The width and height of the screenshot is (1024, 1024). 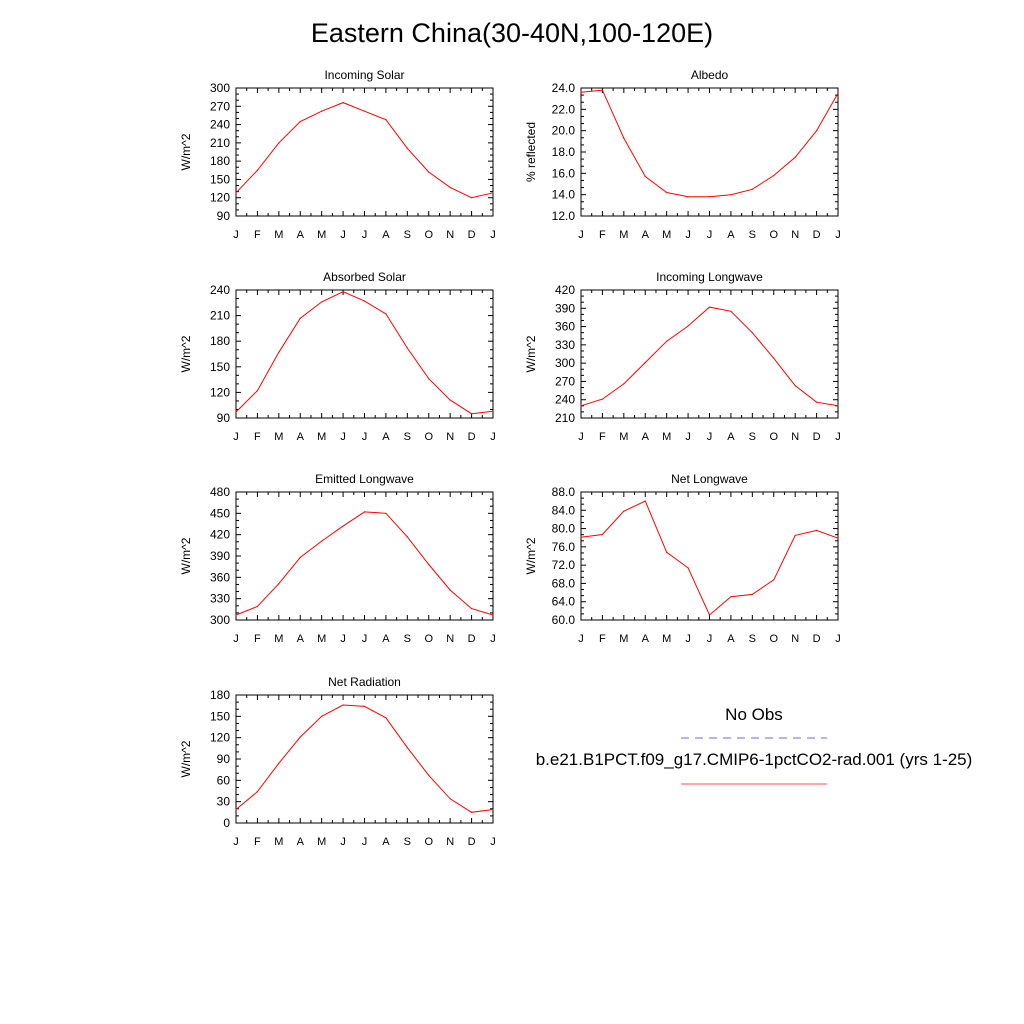 I want to click on y-tick-label: 270, so click(x=565, y=381).